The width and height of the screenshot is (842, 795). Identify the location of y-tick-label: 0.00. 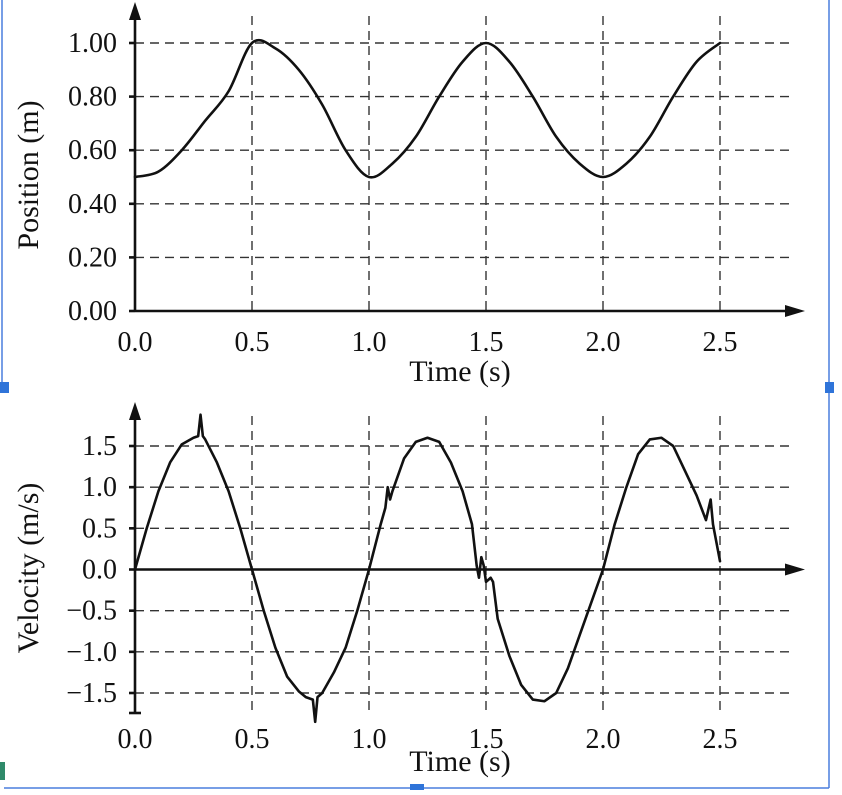
(92, 311).